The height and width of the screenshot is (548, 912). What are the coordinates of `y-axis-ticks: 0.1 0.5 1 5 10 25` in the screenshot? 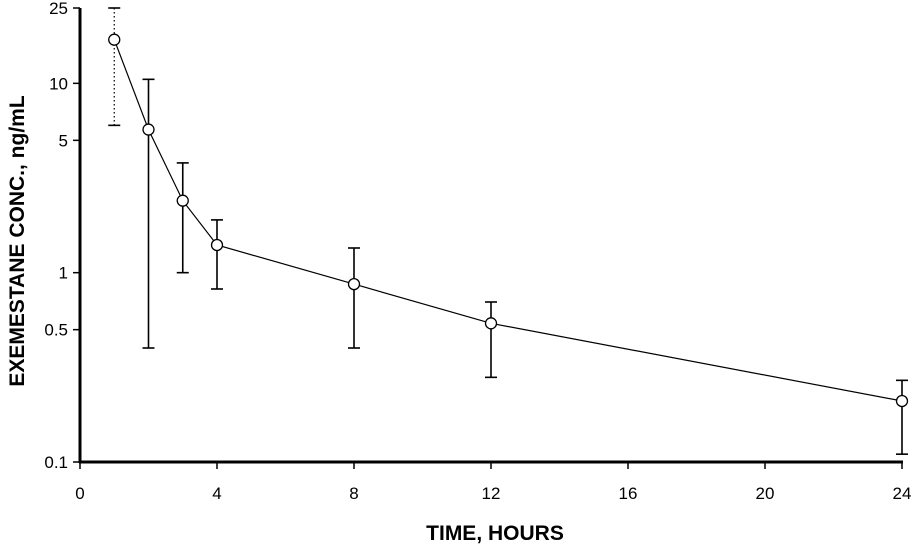 It's located at (62, 236).